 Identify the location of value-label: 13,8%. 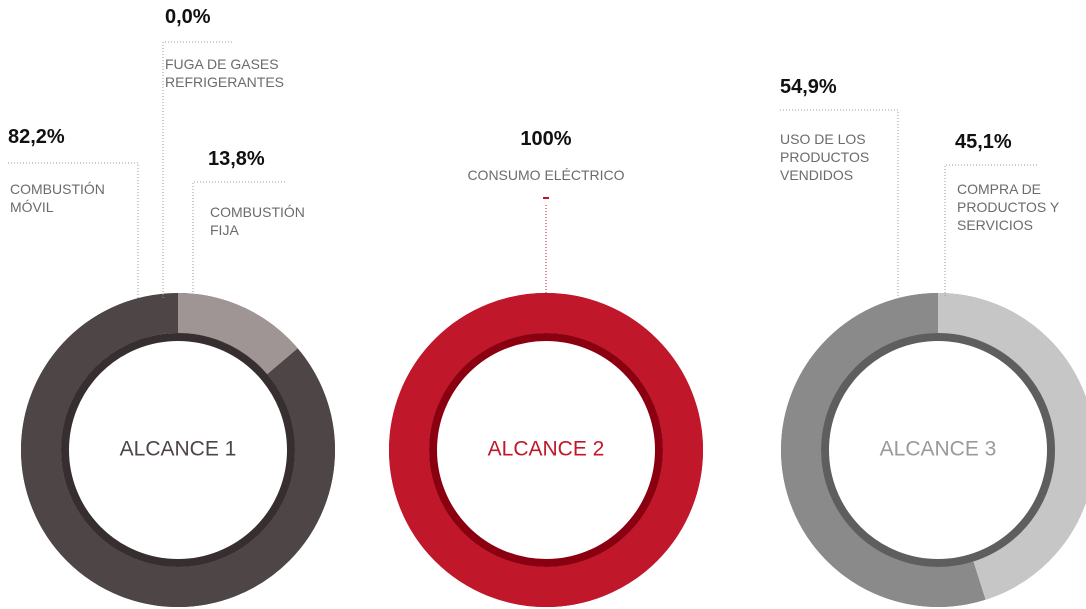
(236, 159).